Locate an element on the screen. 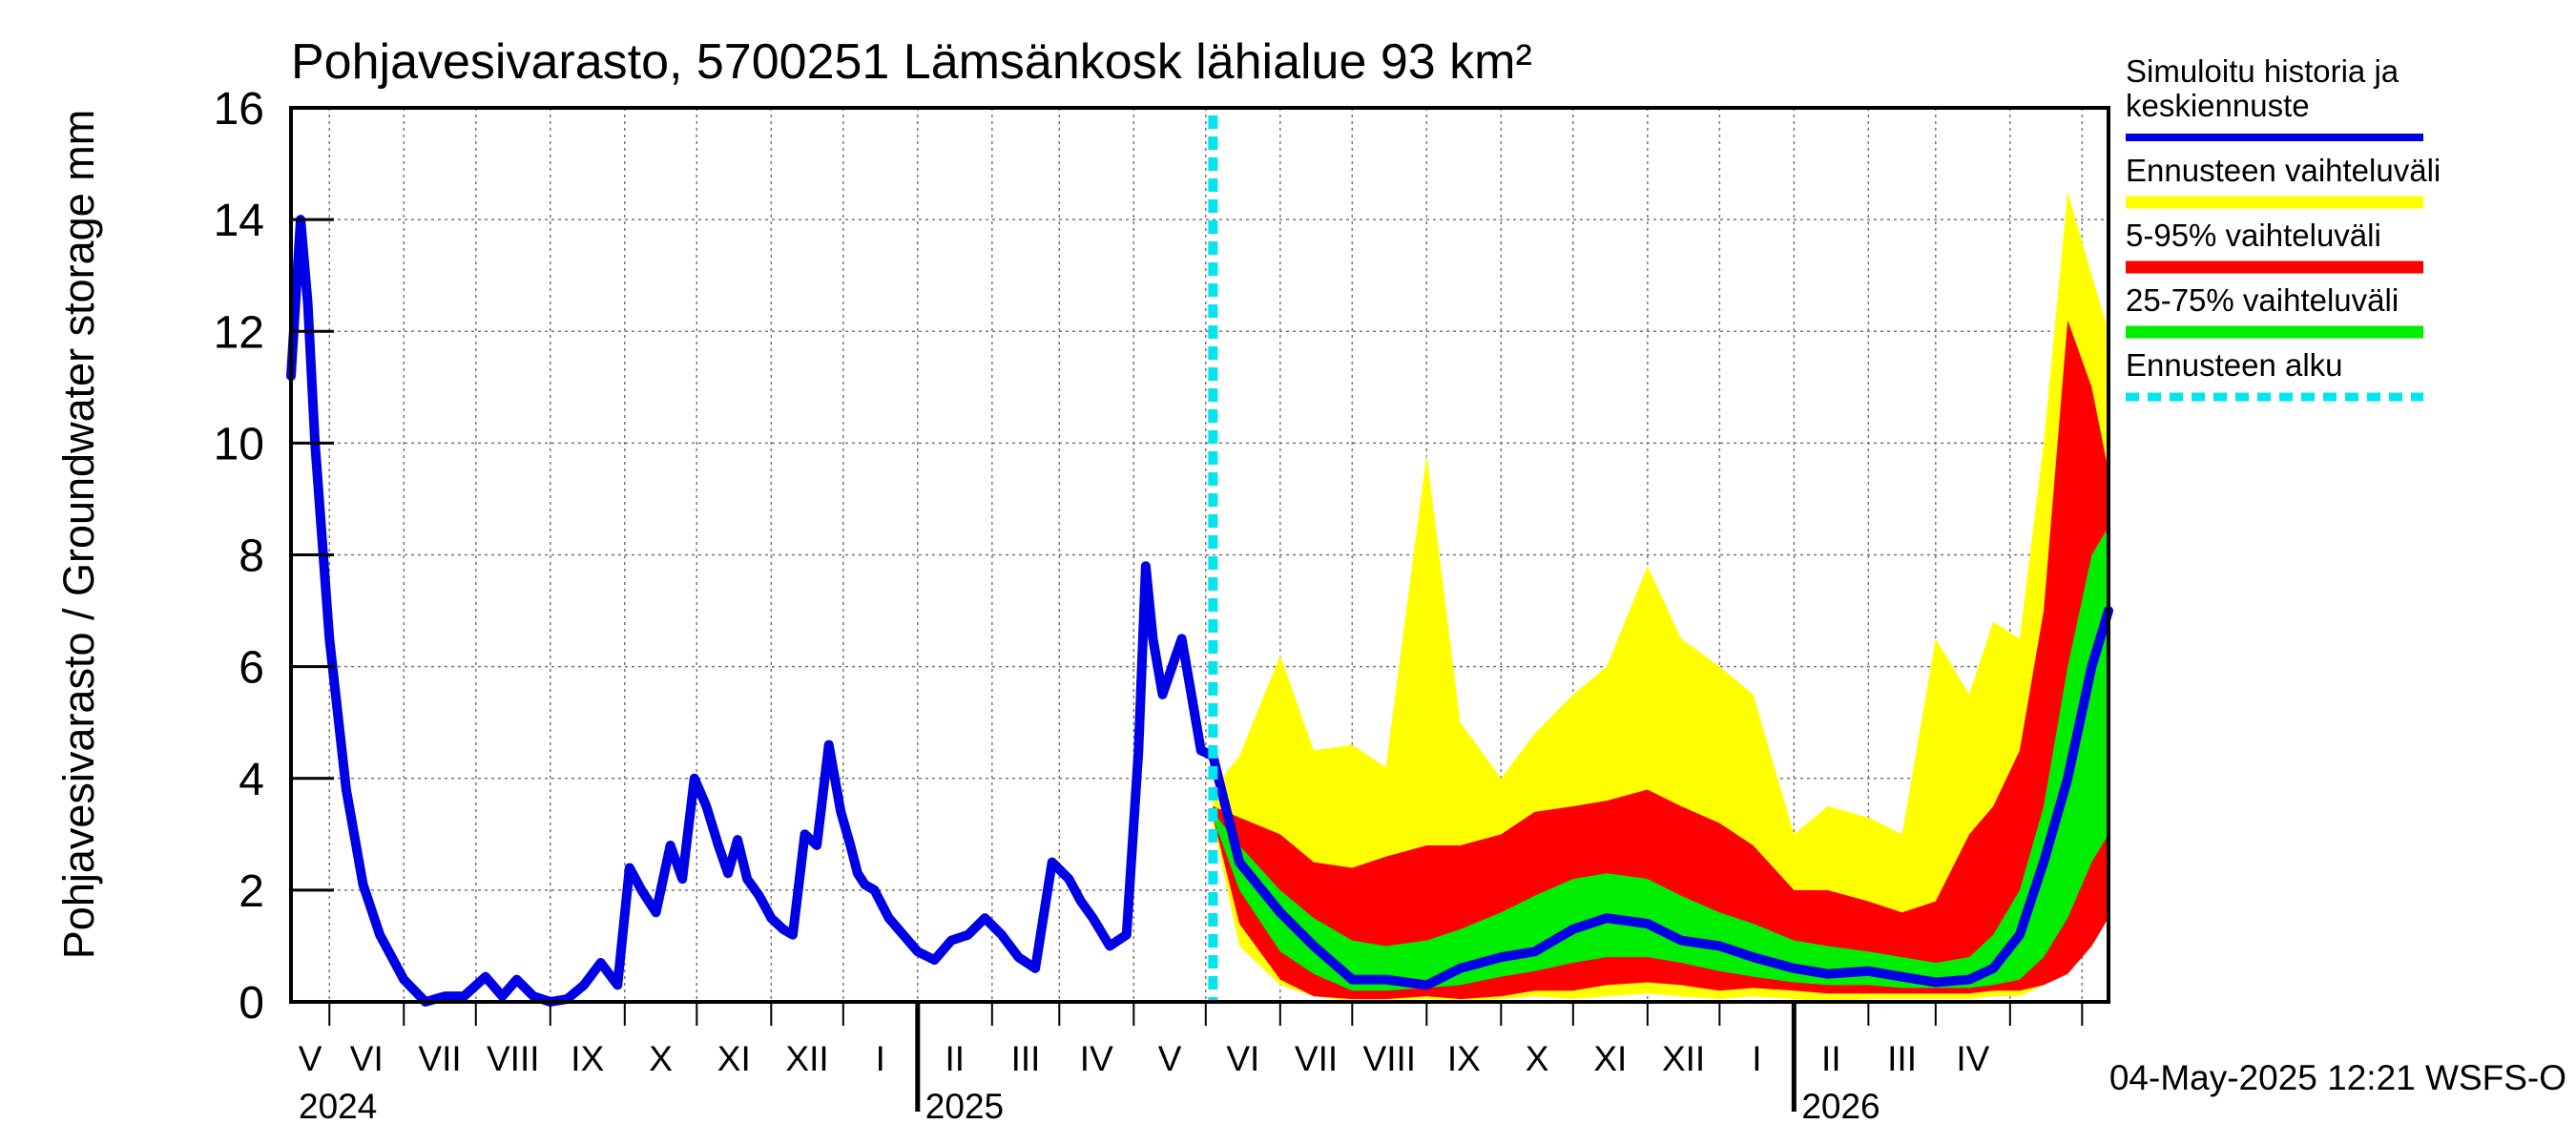 This screenshot has height=1145, width=2576. y-tick-label: 16 is located at coordinates (239, 109).